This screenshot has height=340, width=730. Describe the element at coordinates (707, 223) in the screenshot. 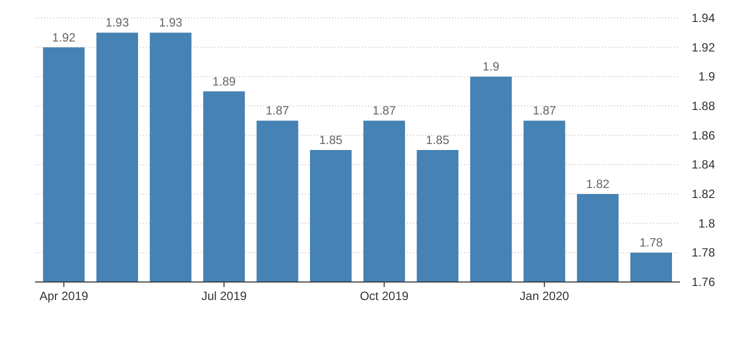

I see `y-tick-label: 1.8` at that location.